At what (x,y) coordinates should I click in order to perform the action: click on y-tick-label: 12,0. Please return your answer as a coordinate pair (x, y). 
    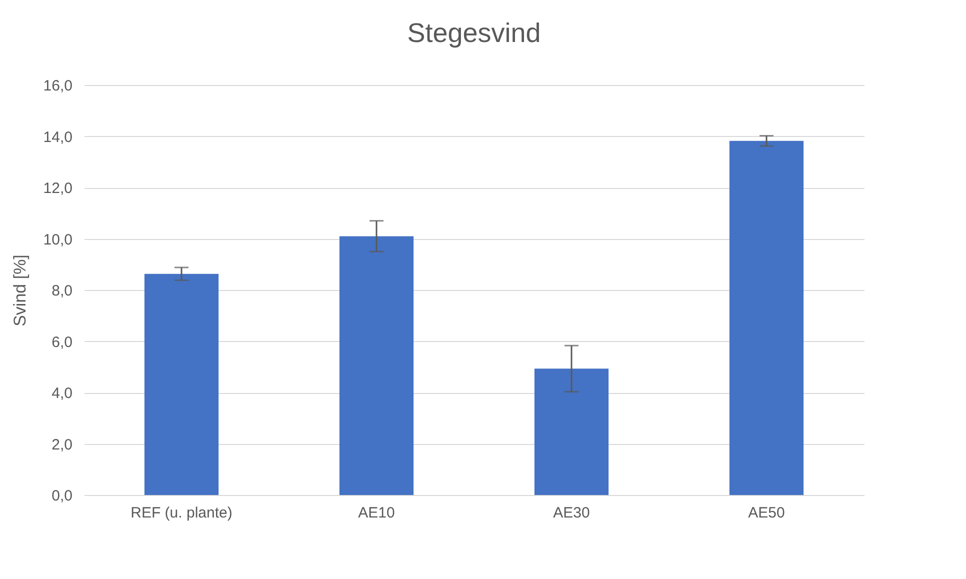
    Looking at the image, I should click on (57, 188).